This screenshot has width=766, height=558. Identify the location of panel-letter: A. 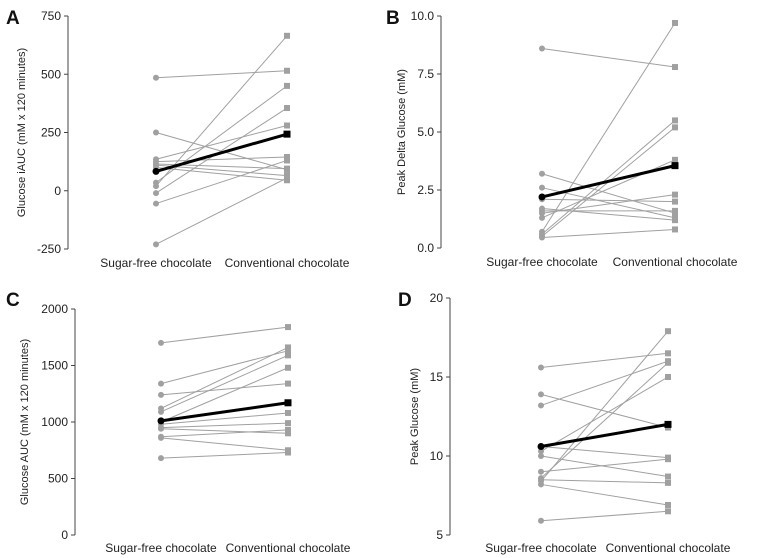
(13, 18).